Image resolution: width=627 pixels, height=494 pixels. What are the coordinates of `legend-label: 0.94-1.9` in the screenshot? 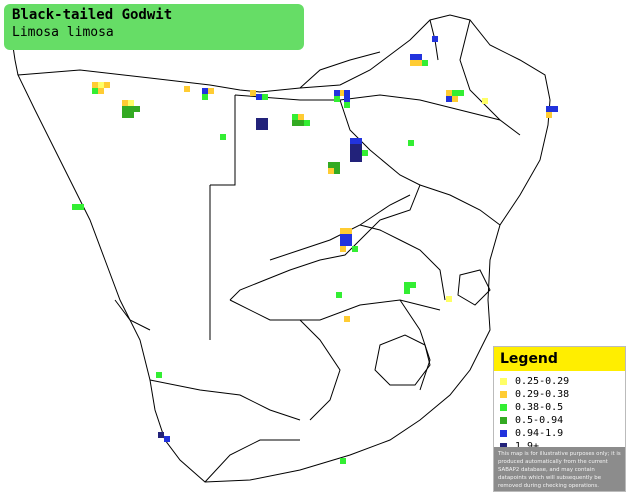 It's located at (539, 433).